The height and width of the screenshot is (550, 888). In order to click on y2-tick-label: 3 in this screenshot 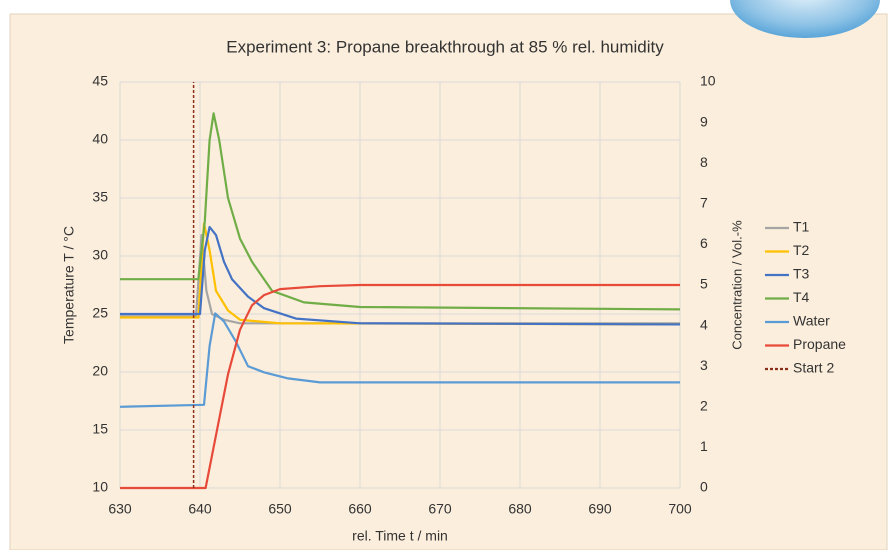, I will do `click(704, 365)`.